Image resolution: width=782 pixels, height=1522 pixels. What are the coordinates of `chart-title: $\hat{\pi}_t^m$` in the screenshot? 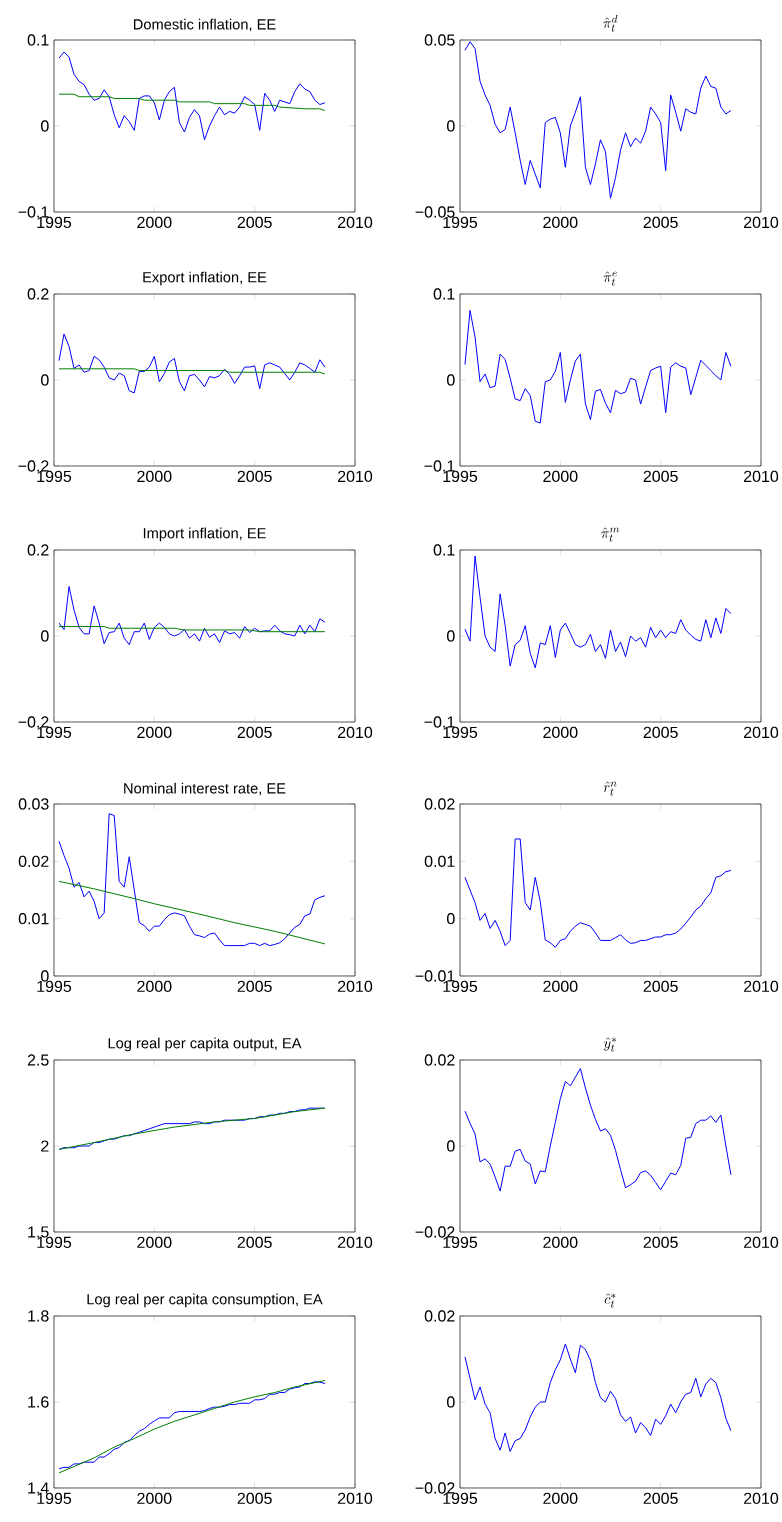 It's located at (610, 534).